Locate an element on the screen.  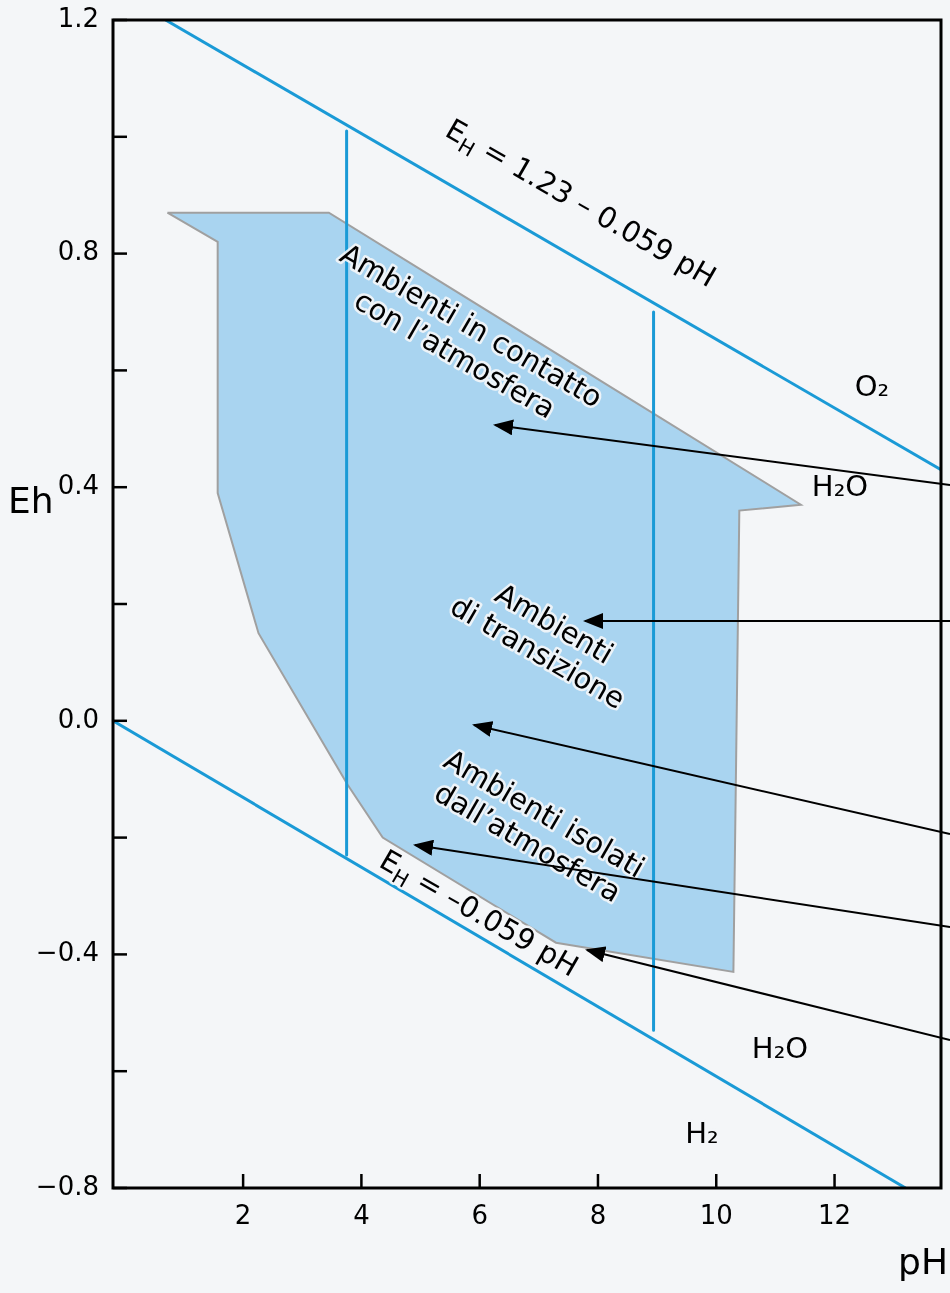
y-tick-label: 1.2 is located at coordinates (78, 17).